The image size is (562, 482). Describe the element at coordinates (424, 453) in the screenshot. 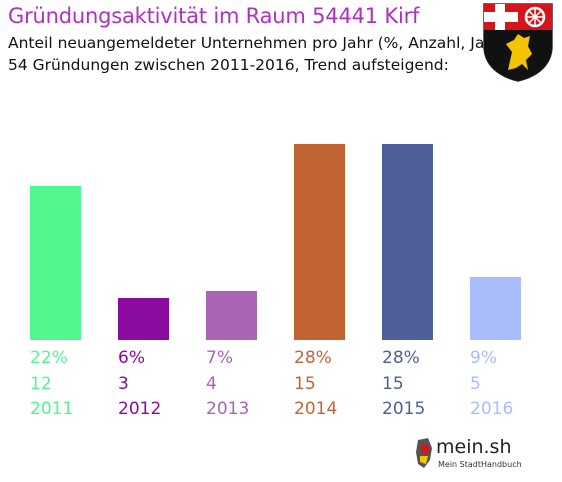

I see `mein-sh-logo-icon` at that location.